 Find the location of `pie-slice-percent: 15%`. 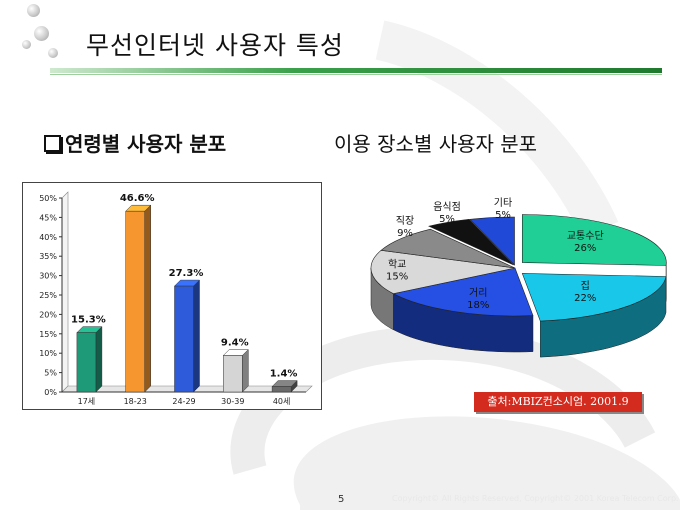

pie-slice-percent: 15% is located at coordinates (397, 277).